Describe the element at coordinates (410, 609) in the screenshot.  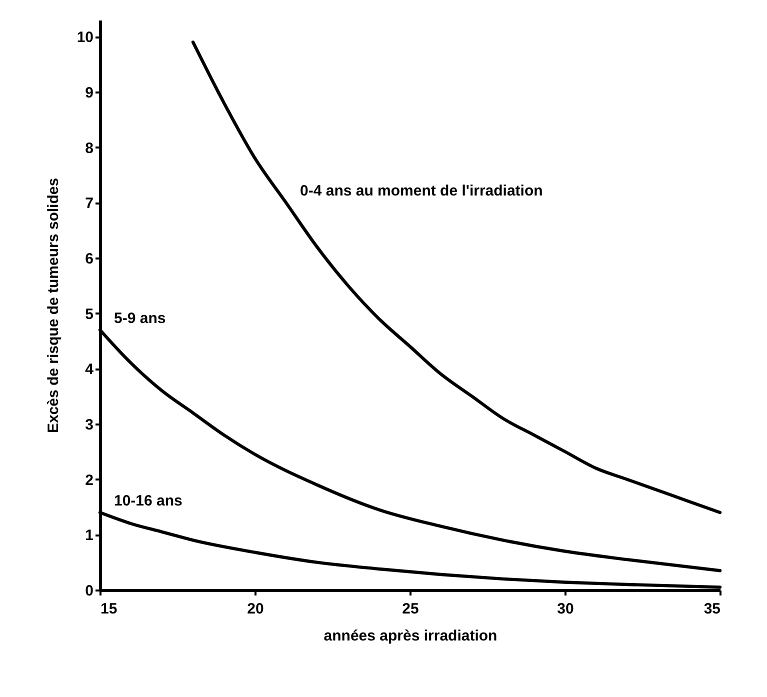
I see `x-tick-label: 25` at that location.